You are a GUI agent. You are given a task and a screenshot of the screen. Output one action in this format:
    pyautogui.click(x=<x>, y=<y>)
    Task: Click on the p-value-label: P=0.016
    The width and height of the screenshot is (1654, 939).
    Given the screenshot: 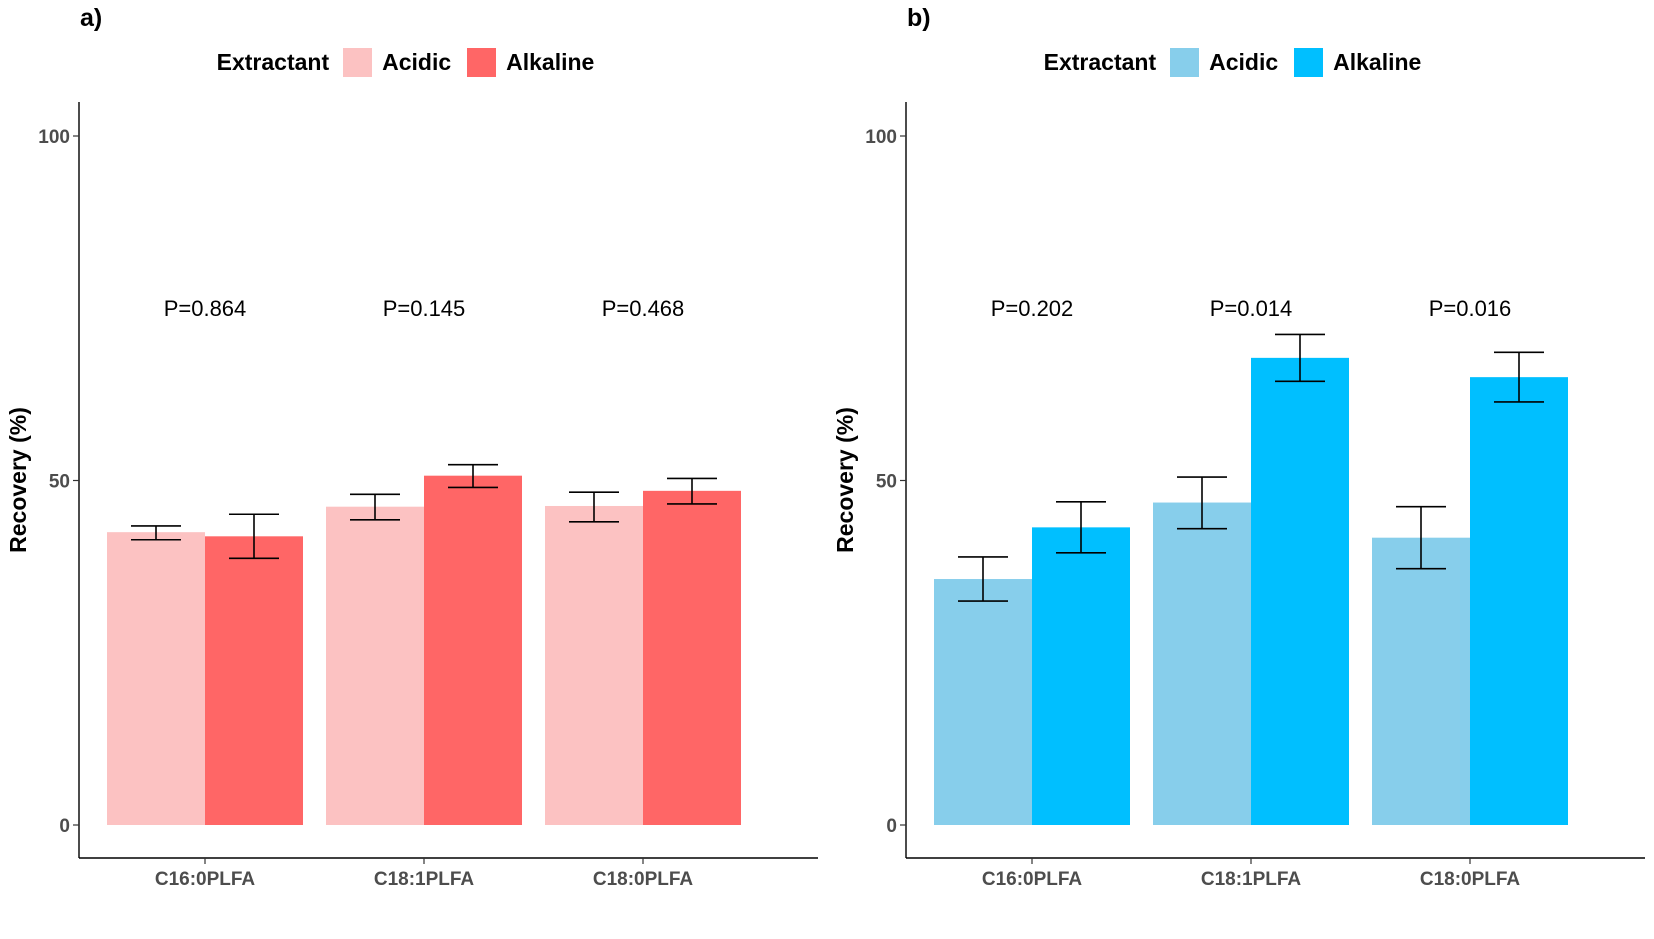 What is the action you would take?
    pyautogui.click(x=1470, y=308)
    